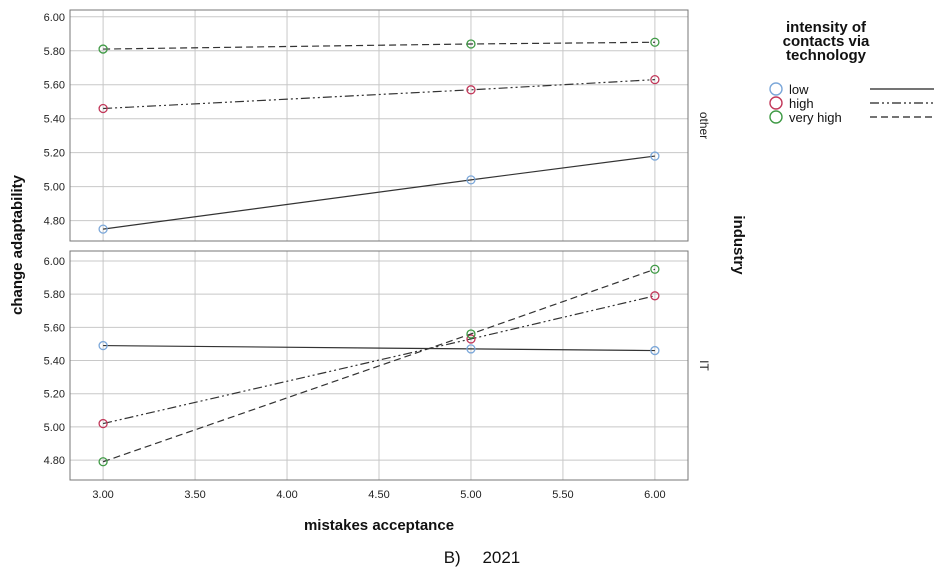  Describe the element at coordinates (482, 557) in the screenshot. I see `figure-caption: B) 2021` at that location.